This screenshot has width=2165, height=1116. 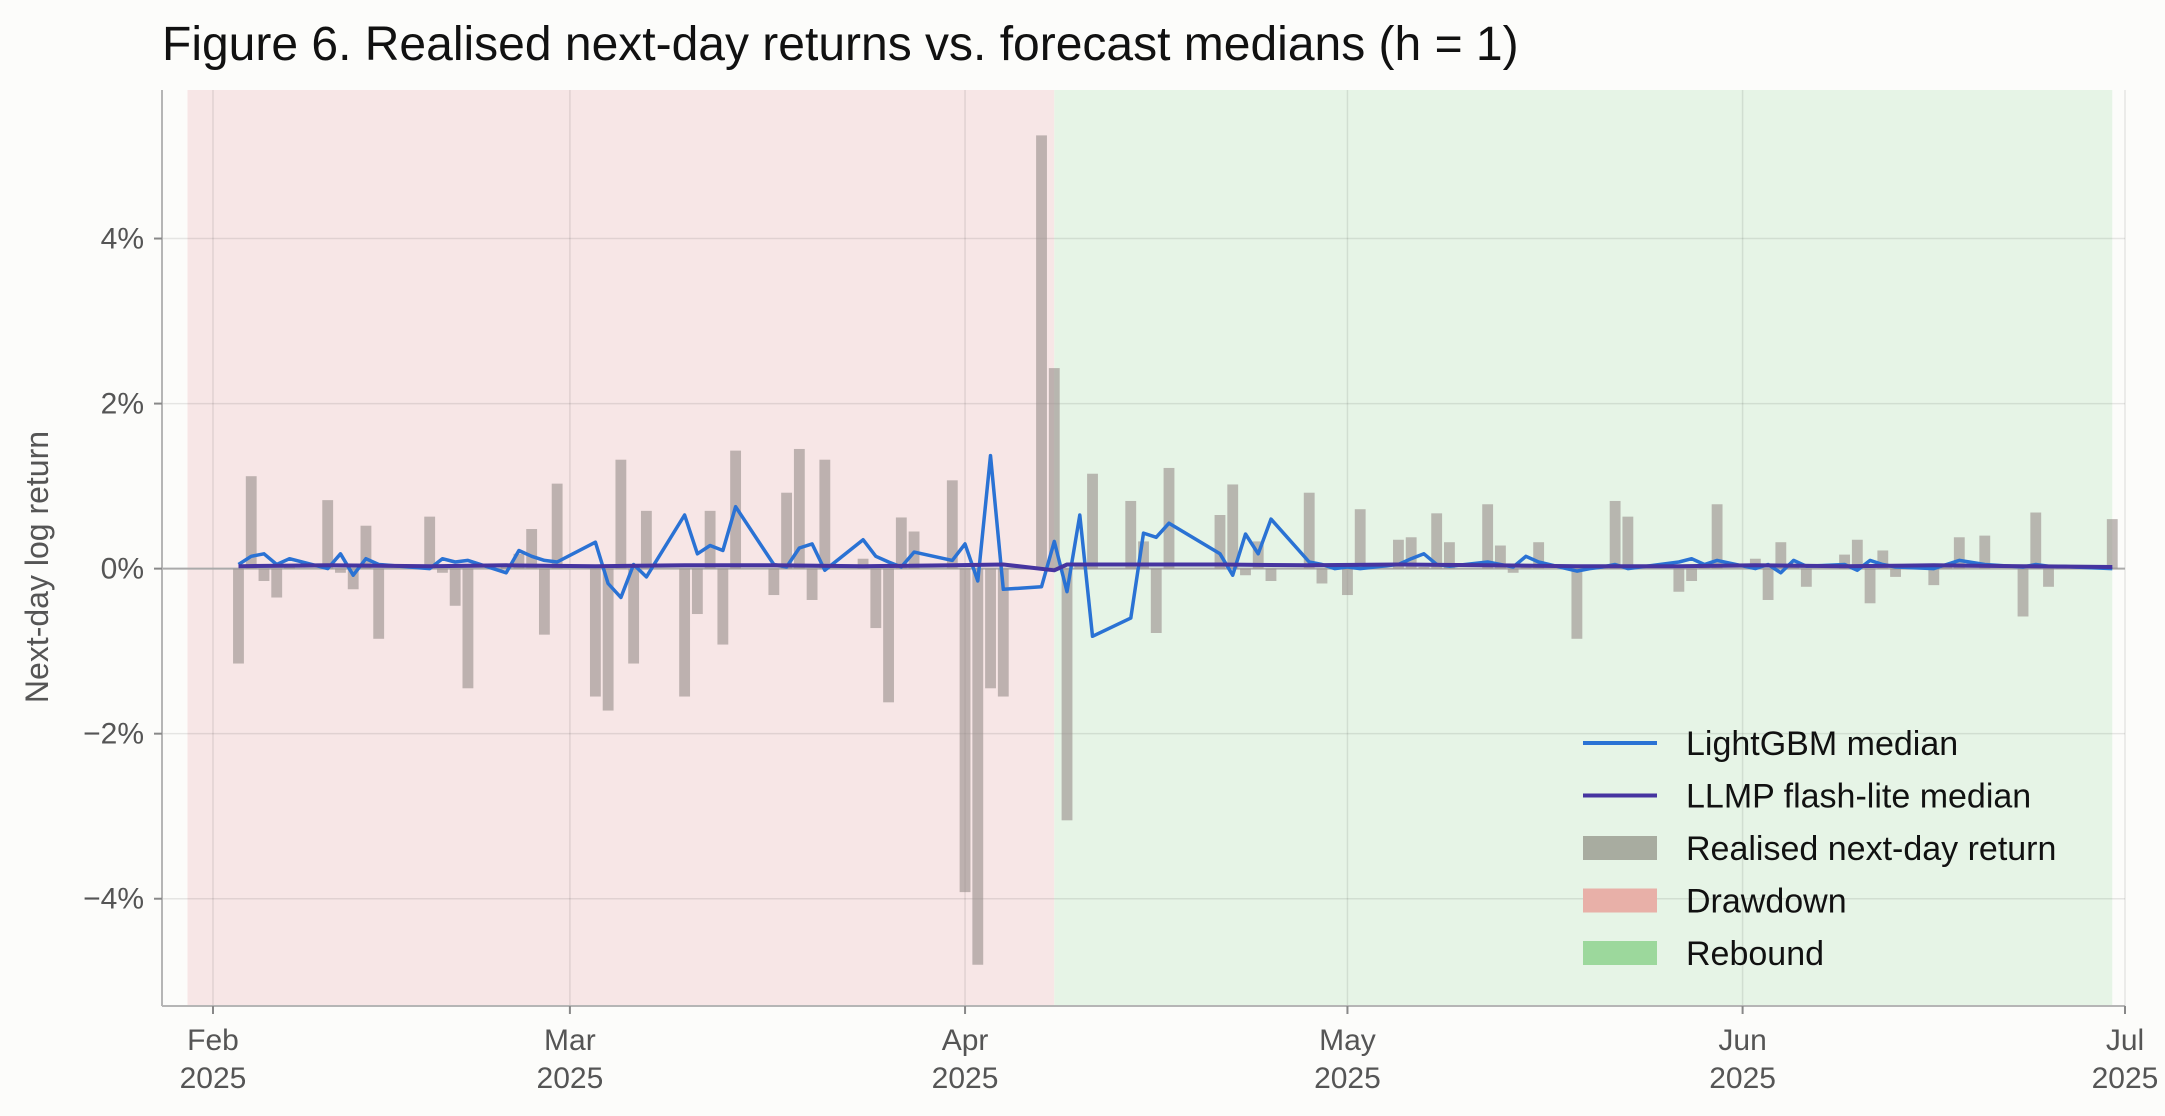 What do you see at coordinates (1766, 902) in the screenshot?
I see `legend-label: Drawdown` at bounding box center [1766, 902].